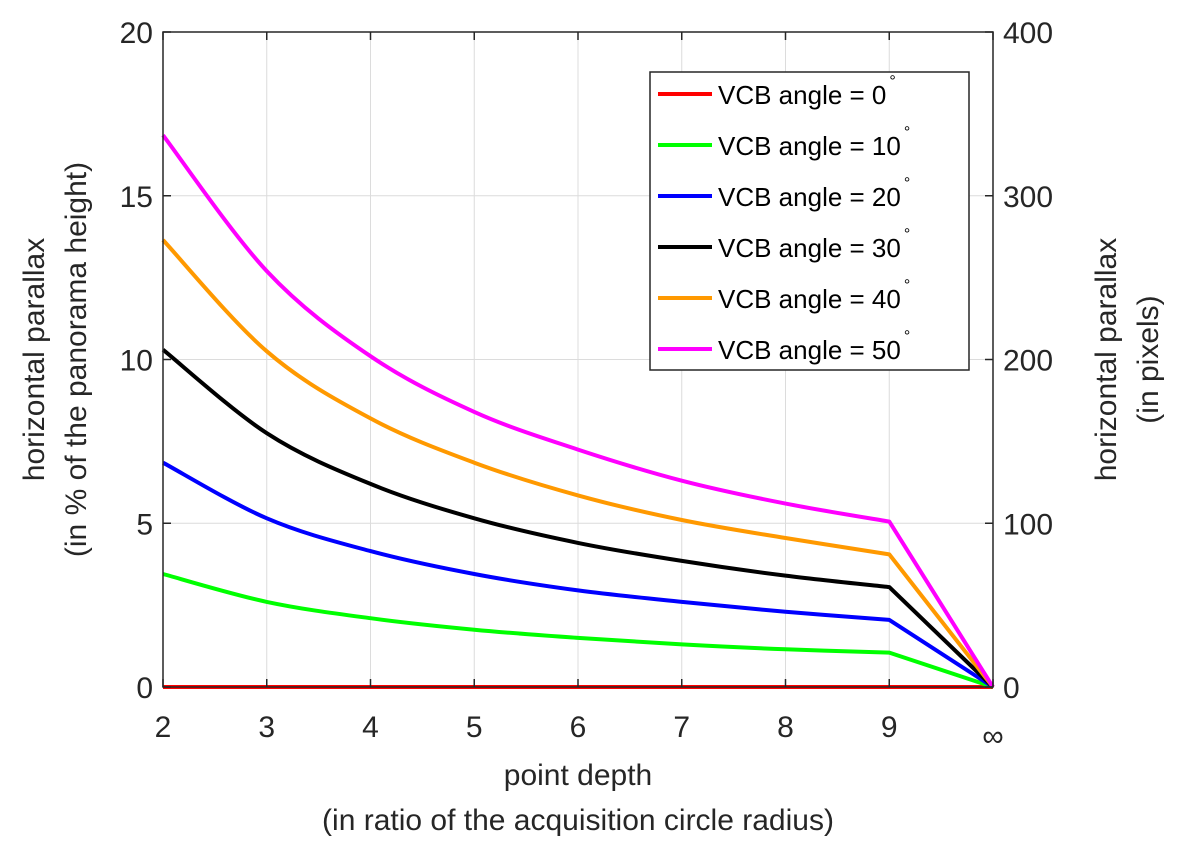  What do you see at coordinates (785, 727) in the screenshot?
I see `x-tick-label: 8` at bounding box center [785, 727].